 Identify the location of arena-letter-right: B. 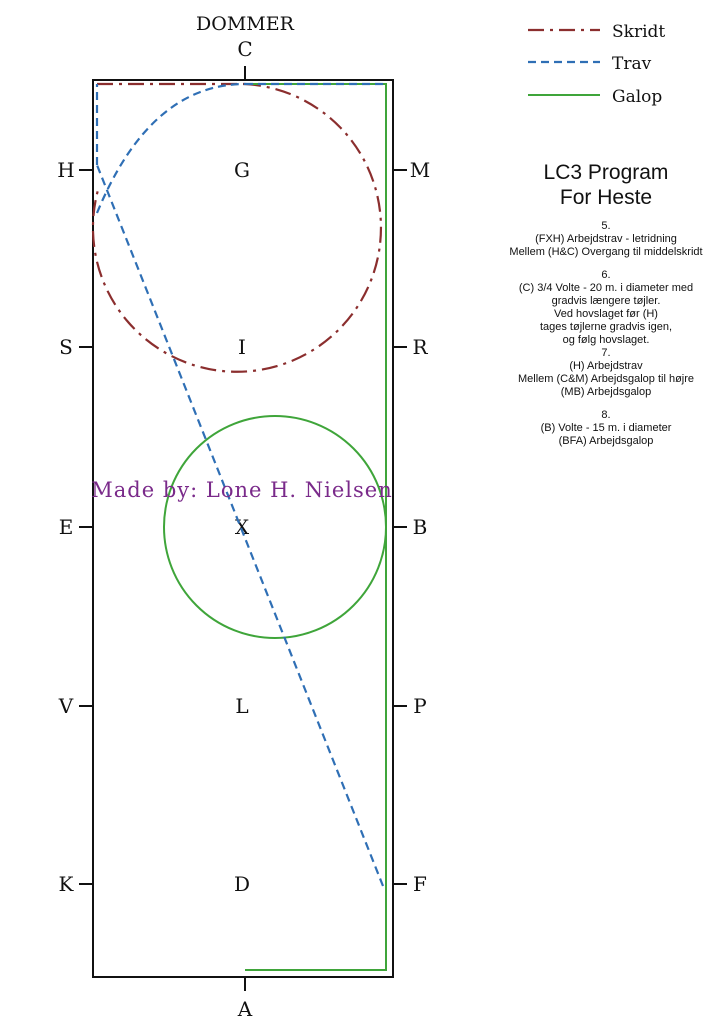
(420, 527).